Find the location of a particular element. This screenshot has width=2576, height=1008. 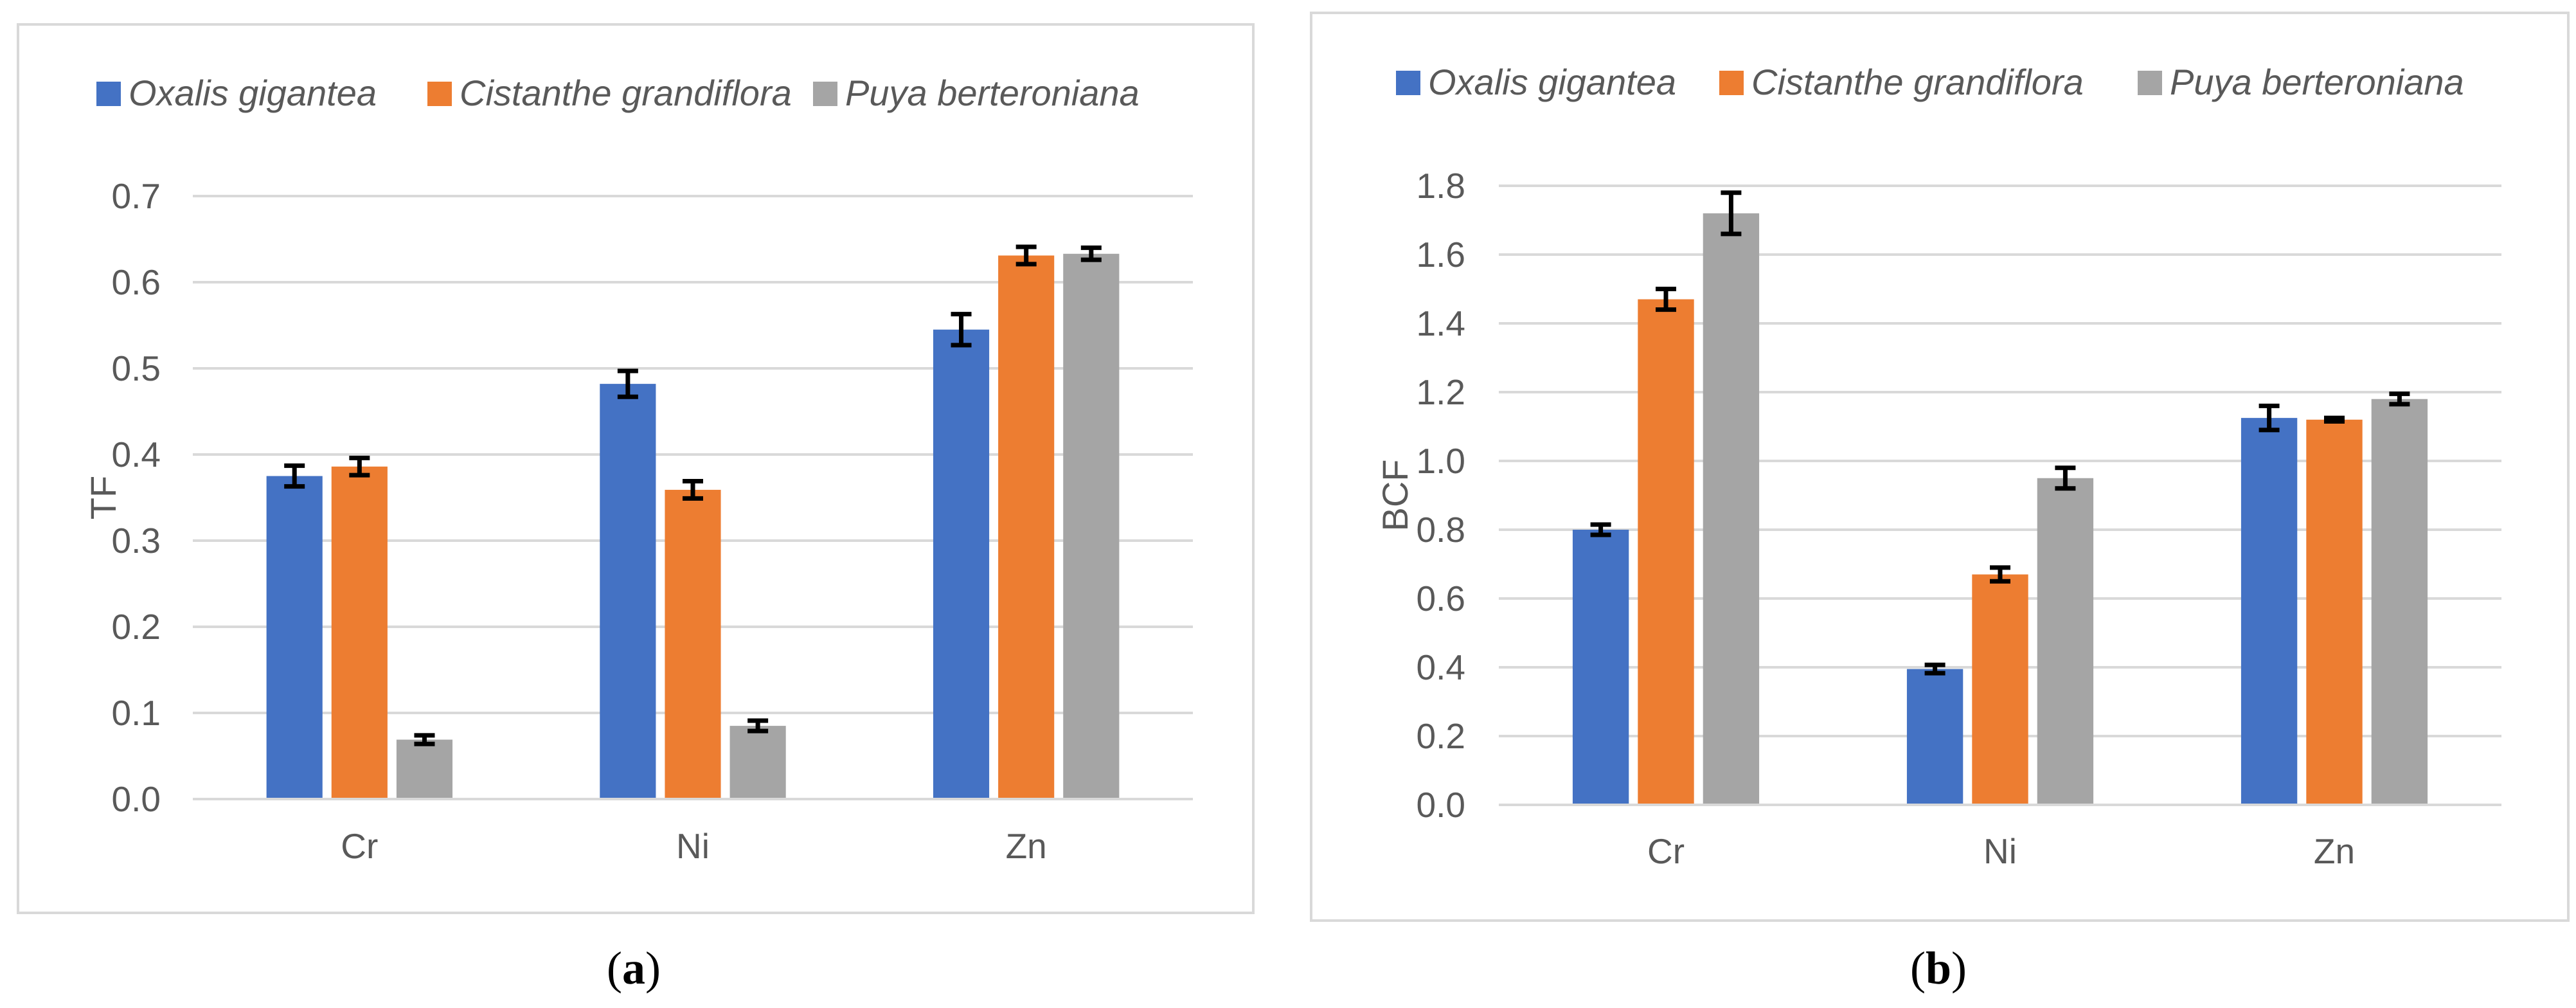

y-tick-label-b: 1.6 is located at coordinates (1441, 255).